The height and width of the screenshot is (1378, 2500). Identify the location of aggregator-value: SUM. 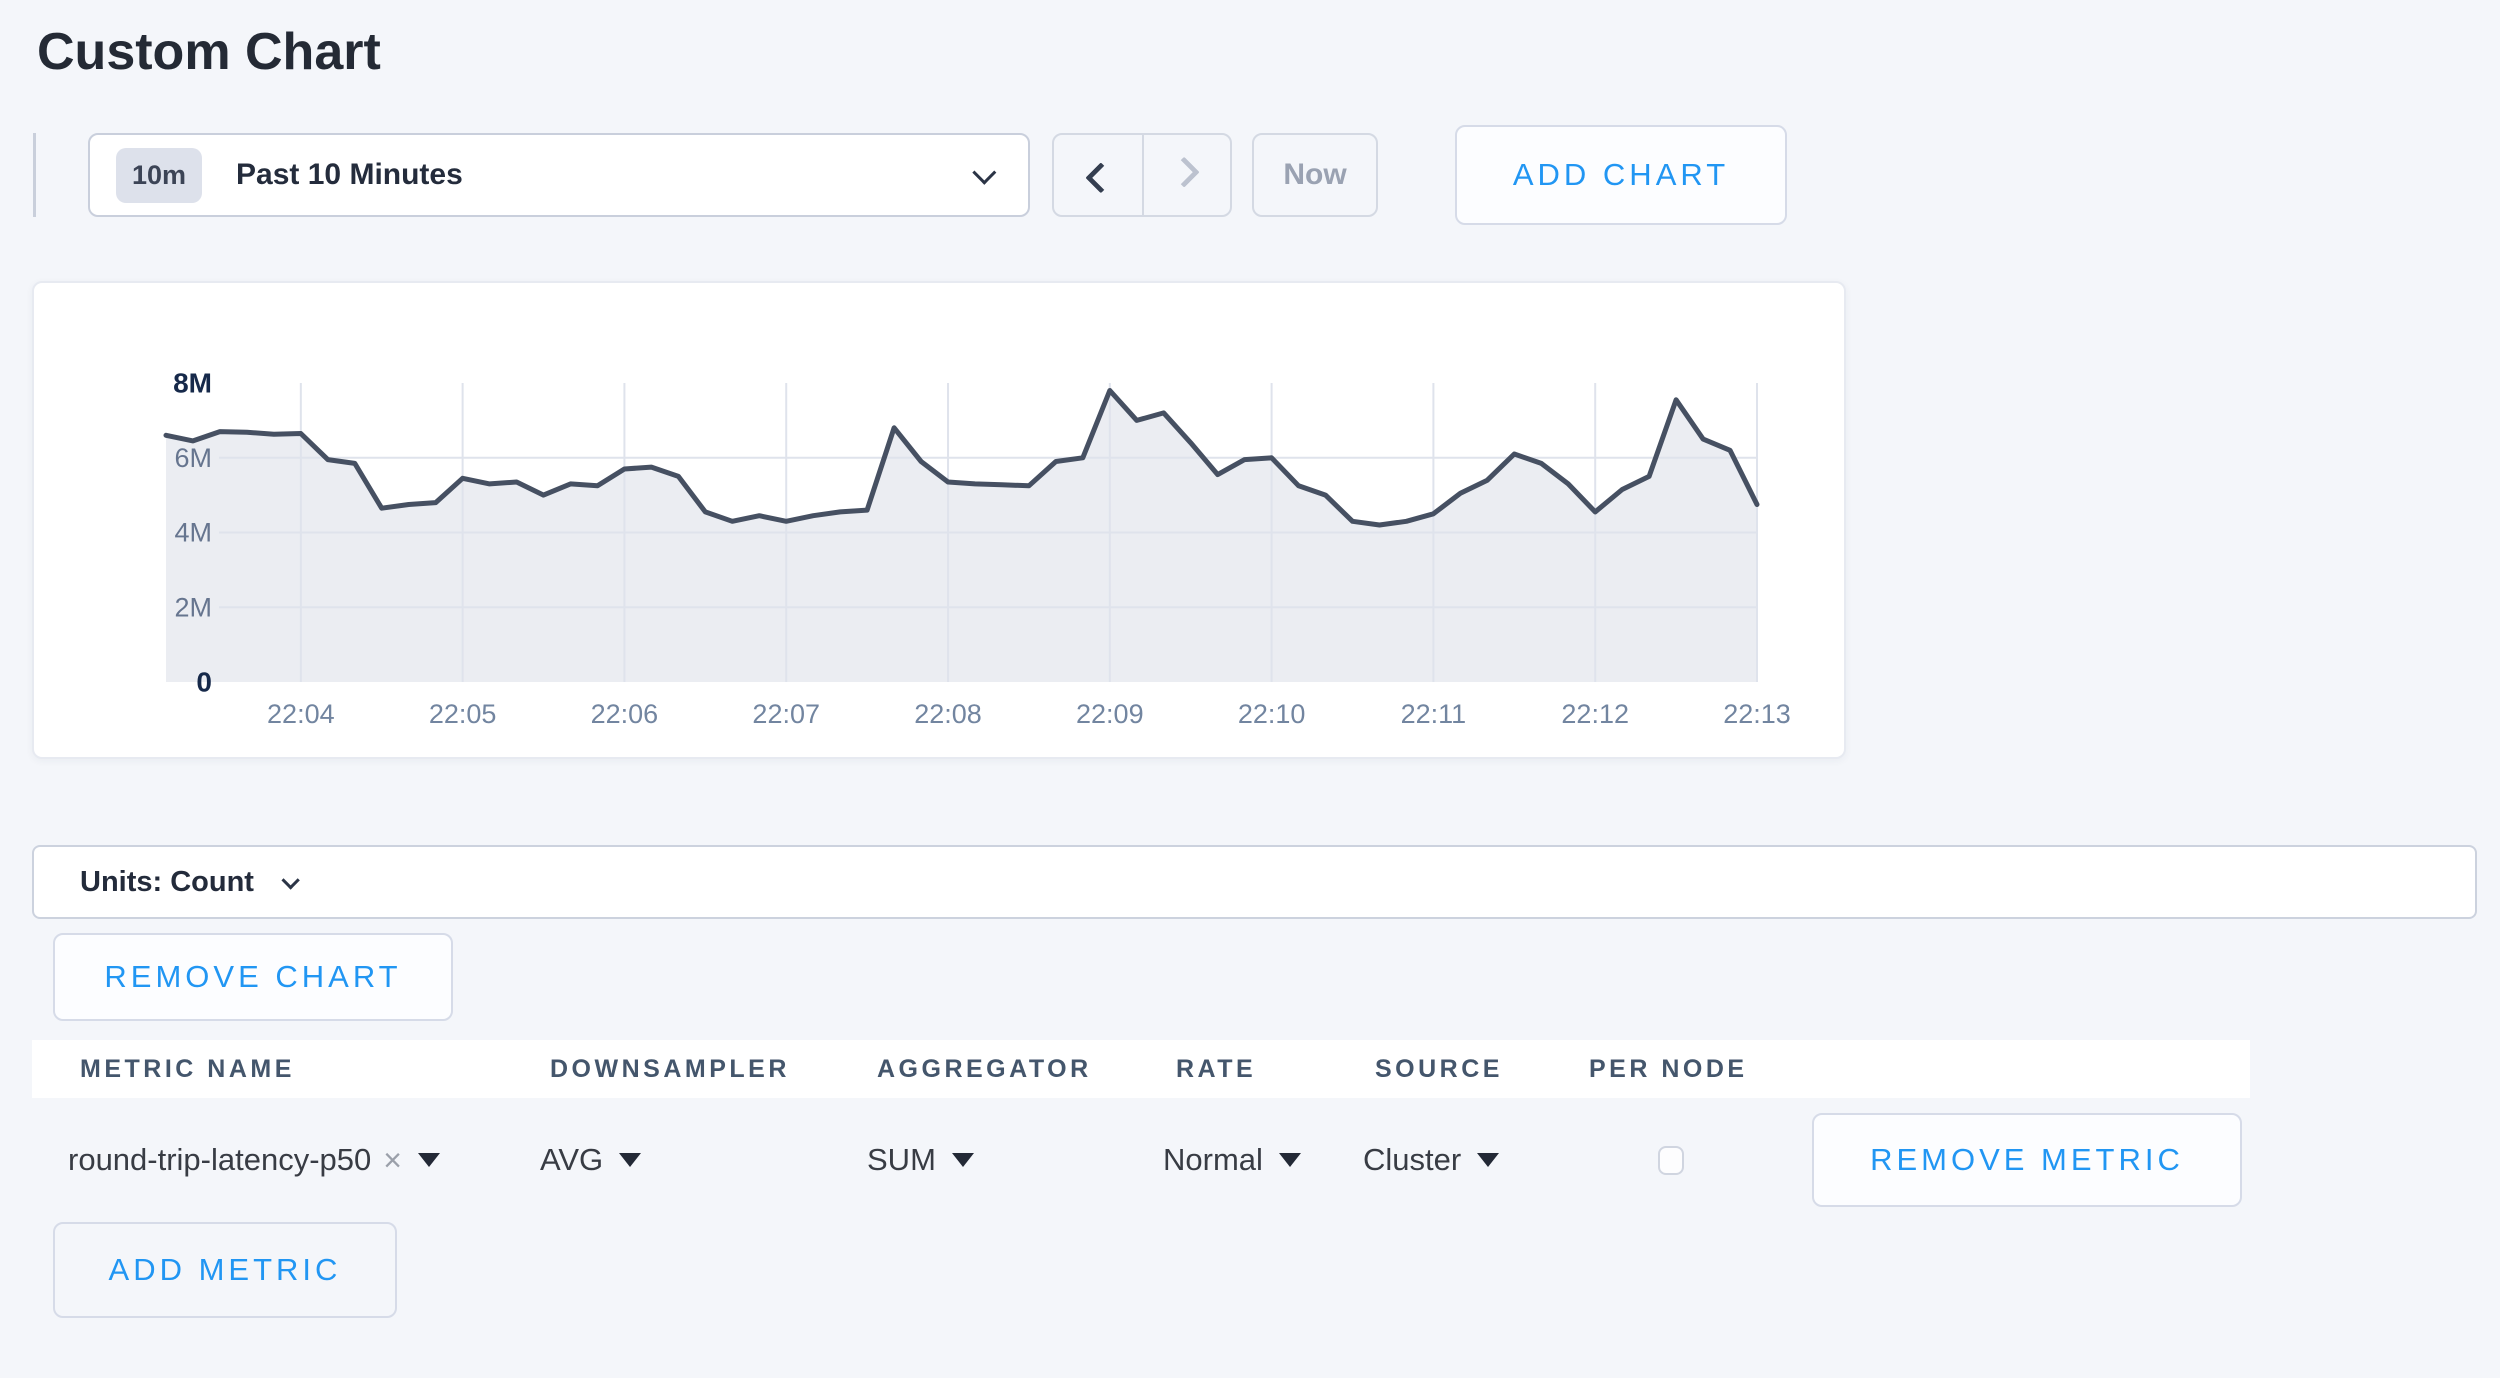
(901, 1159).